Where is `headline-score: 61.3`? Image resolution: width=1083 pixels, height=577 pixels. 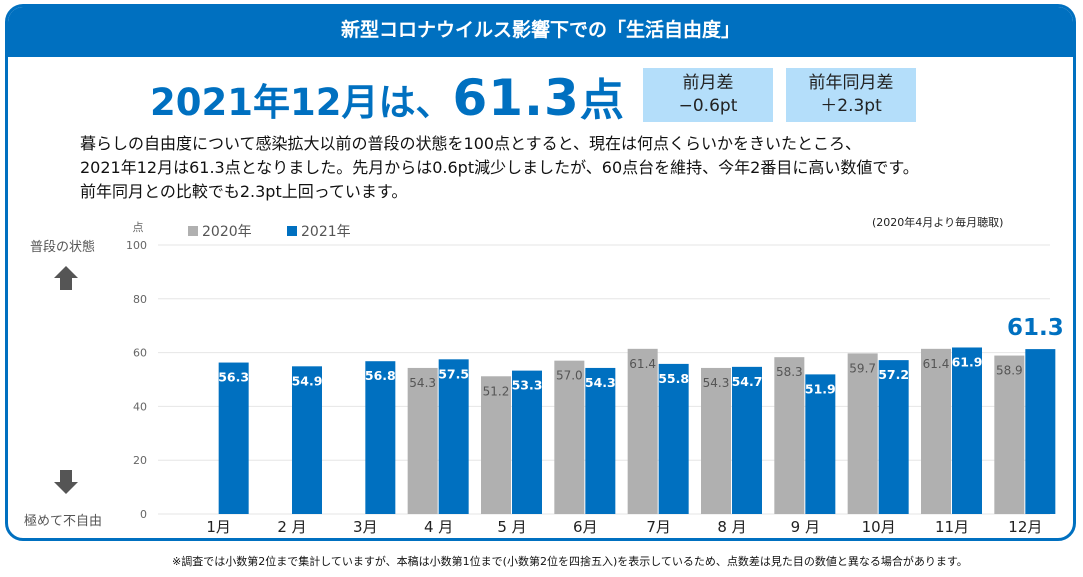 headline-score: 61.3 is located at coordinates (516, 98).